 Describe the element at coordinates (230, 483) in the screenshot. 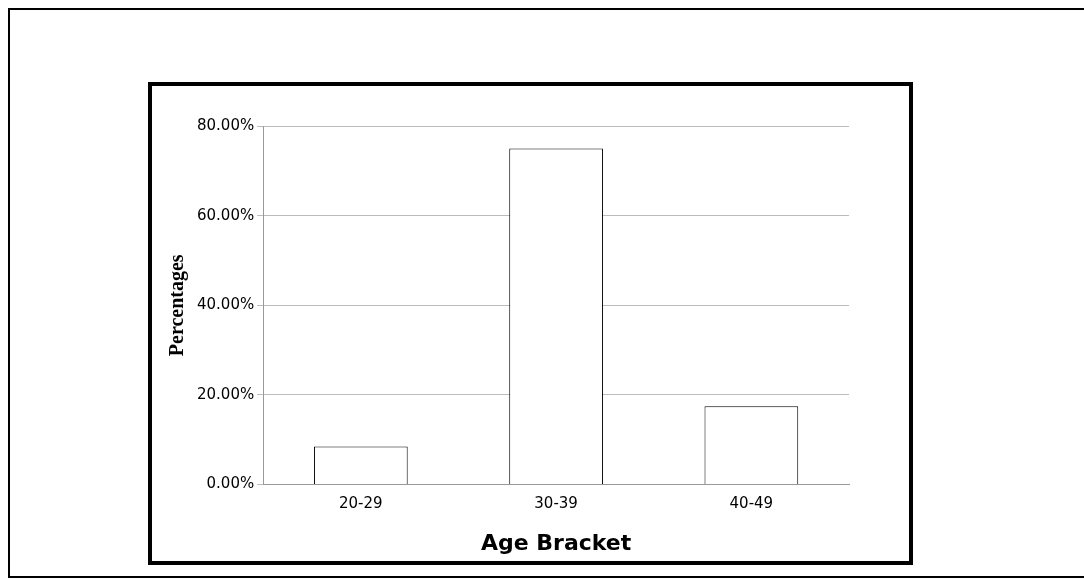

I see `y-tick-label: 0.00%` at that location.